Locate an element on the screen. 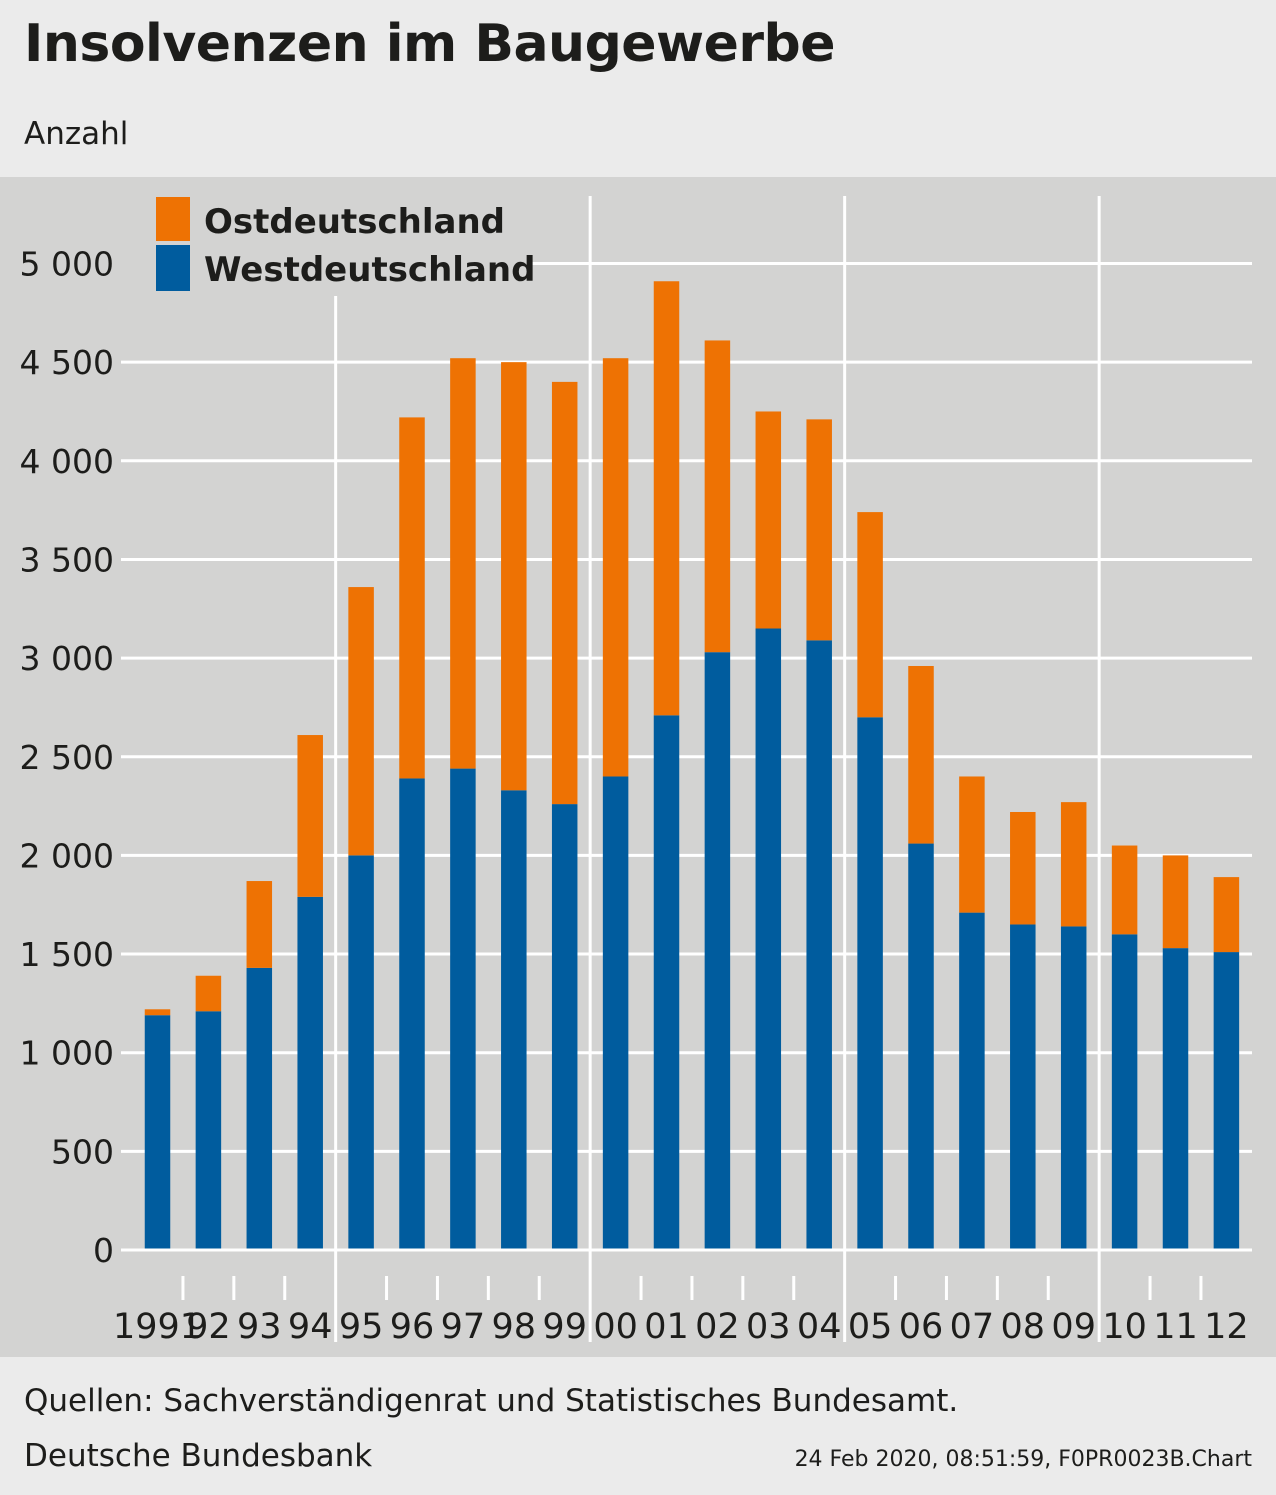  legend-swatch-ostdeutschland is located at coordinates (173, 219).